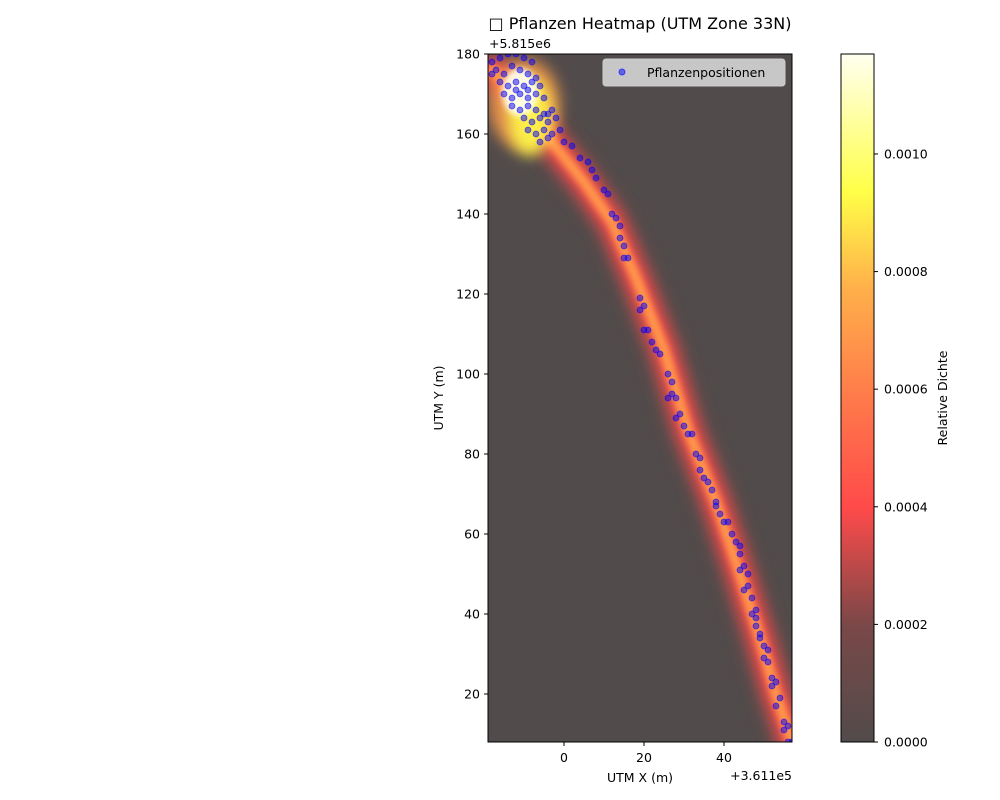 Image resolution: width=1000 pixels, height=800 pixels. I want to click on y-tick-label: 40, so click(472, 614).